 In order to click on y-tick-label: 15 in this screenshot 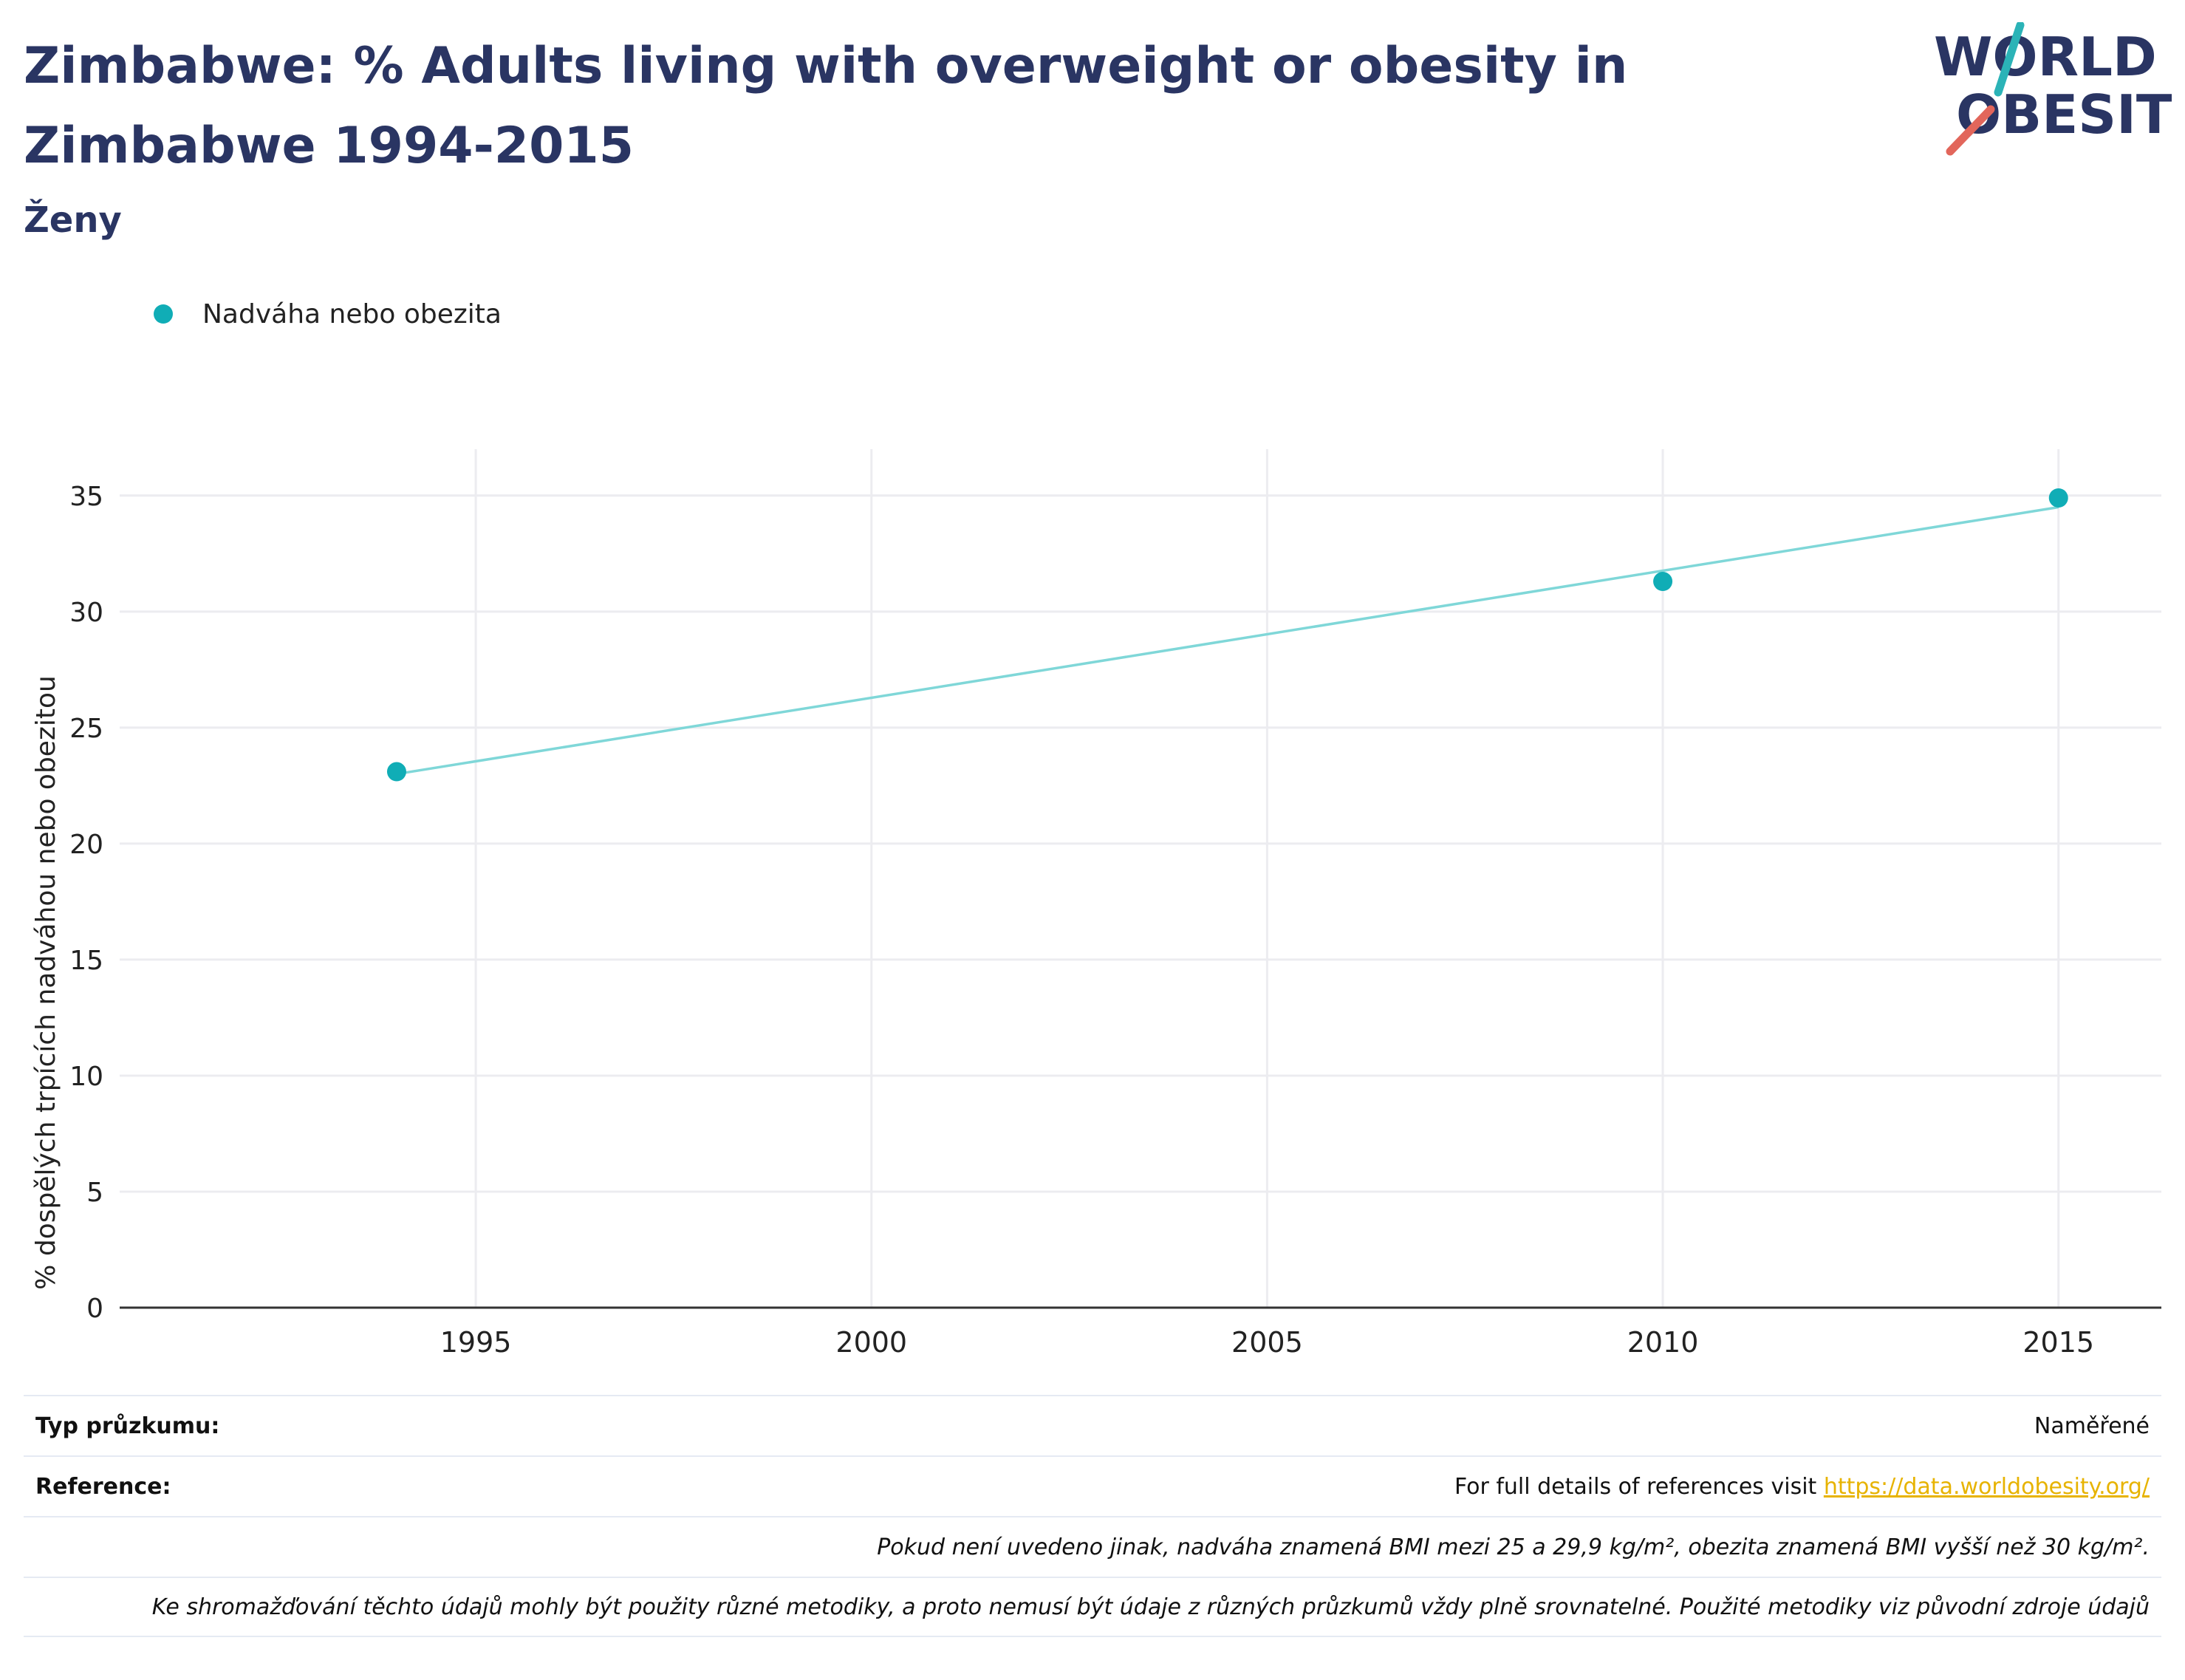, I will do `click(86, 961)`.